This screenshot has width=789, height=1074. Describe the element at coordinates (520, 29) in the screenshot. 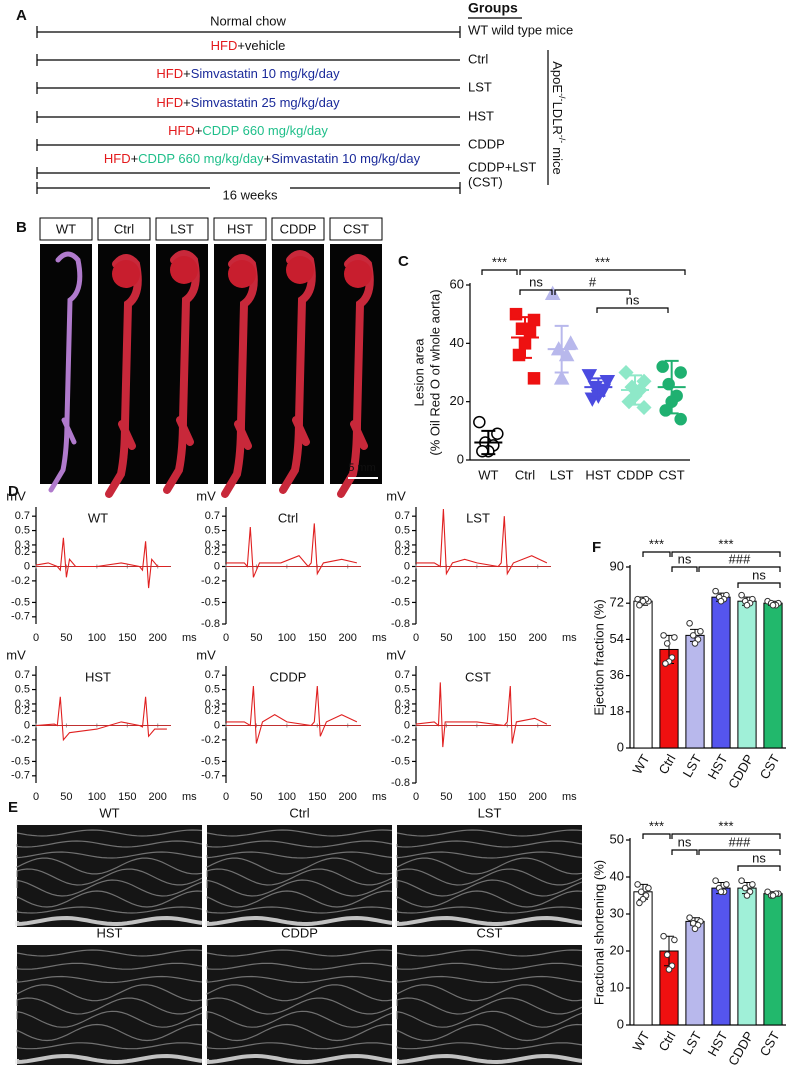

I see `group-name: WT wild type mice` at that location.